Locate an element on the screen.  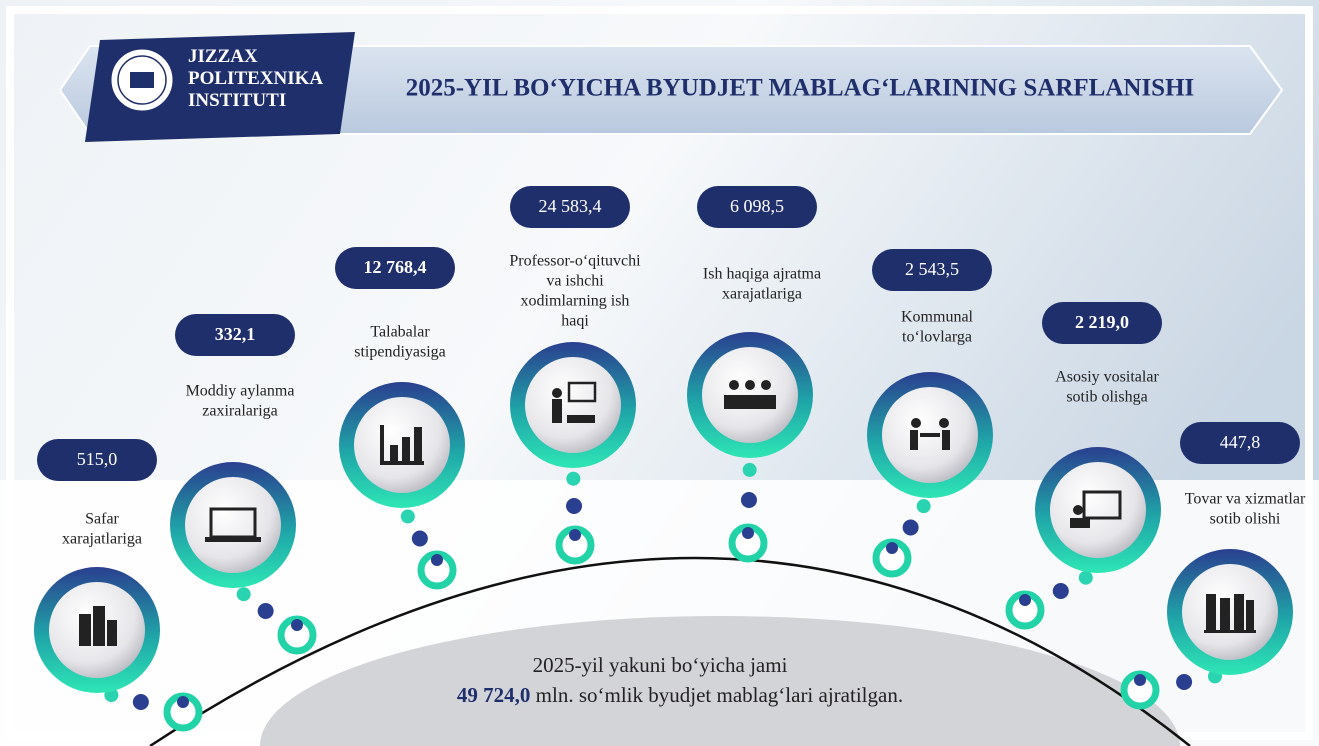
item-value: 332,1 is located at coordinates (235, 334).